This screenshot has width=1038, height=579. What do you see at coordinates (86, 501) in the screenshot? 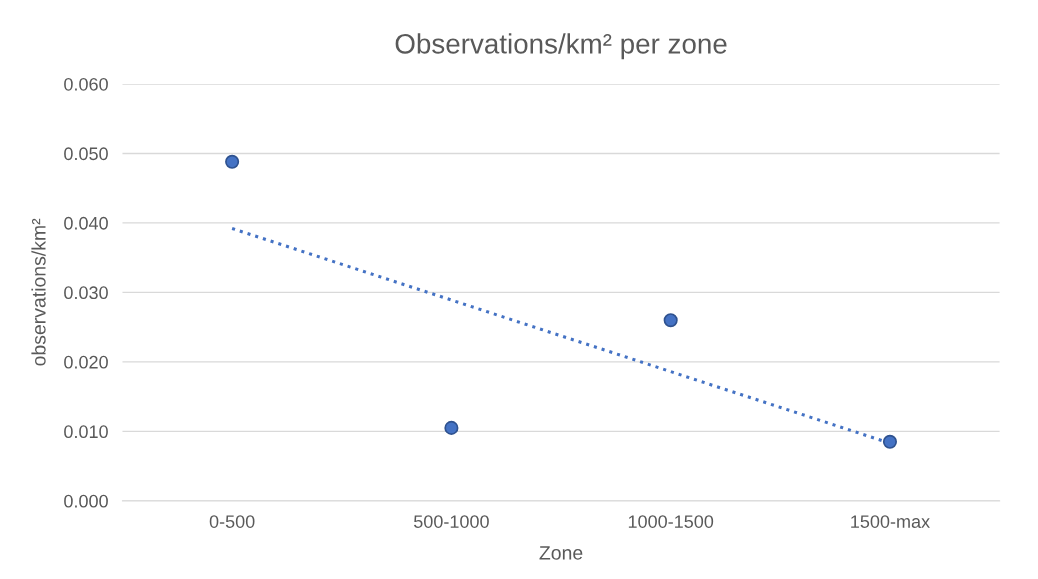
I see `y-tick-label: 0.000` at bounding box center [86, 501].